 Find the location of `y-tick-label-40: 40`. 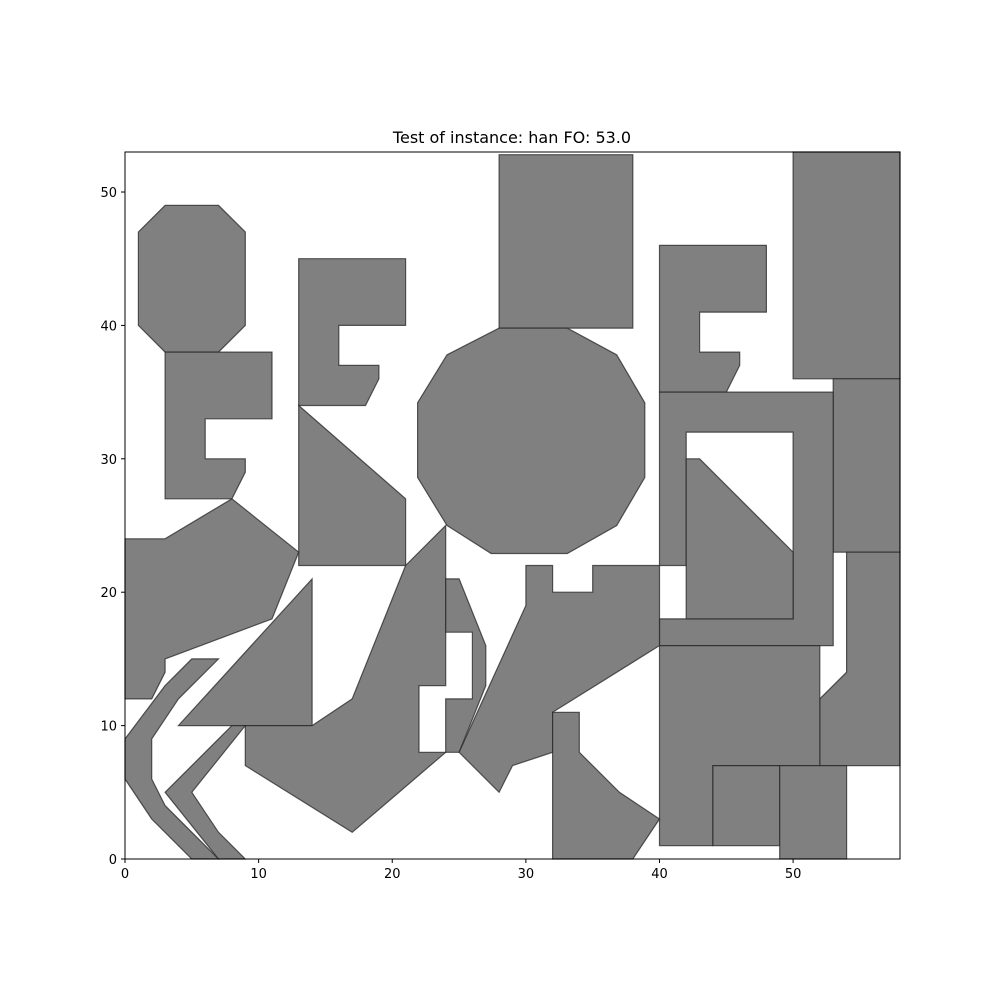

y-tick-label-40: 40 is located at coordinates (108, 326).